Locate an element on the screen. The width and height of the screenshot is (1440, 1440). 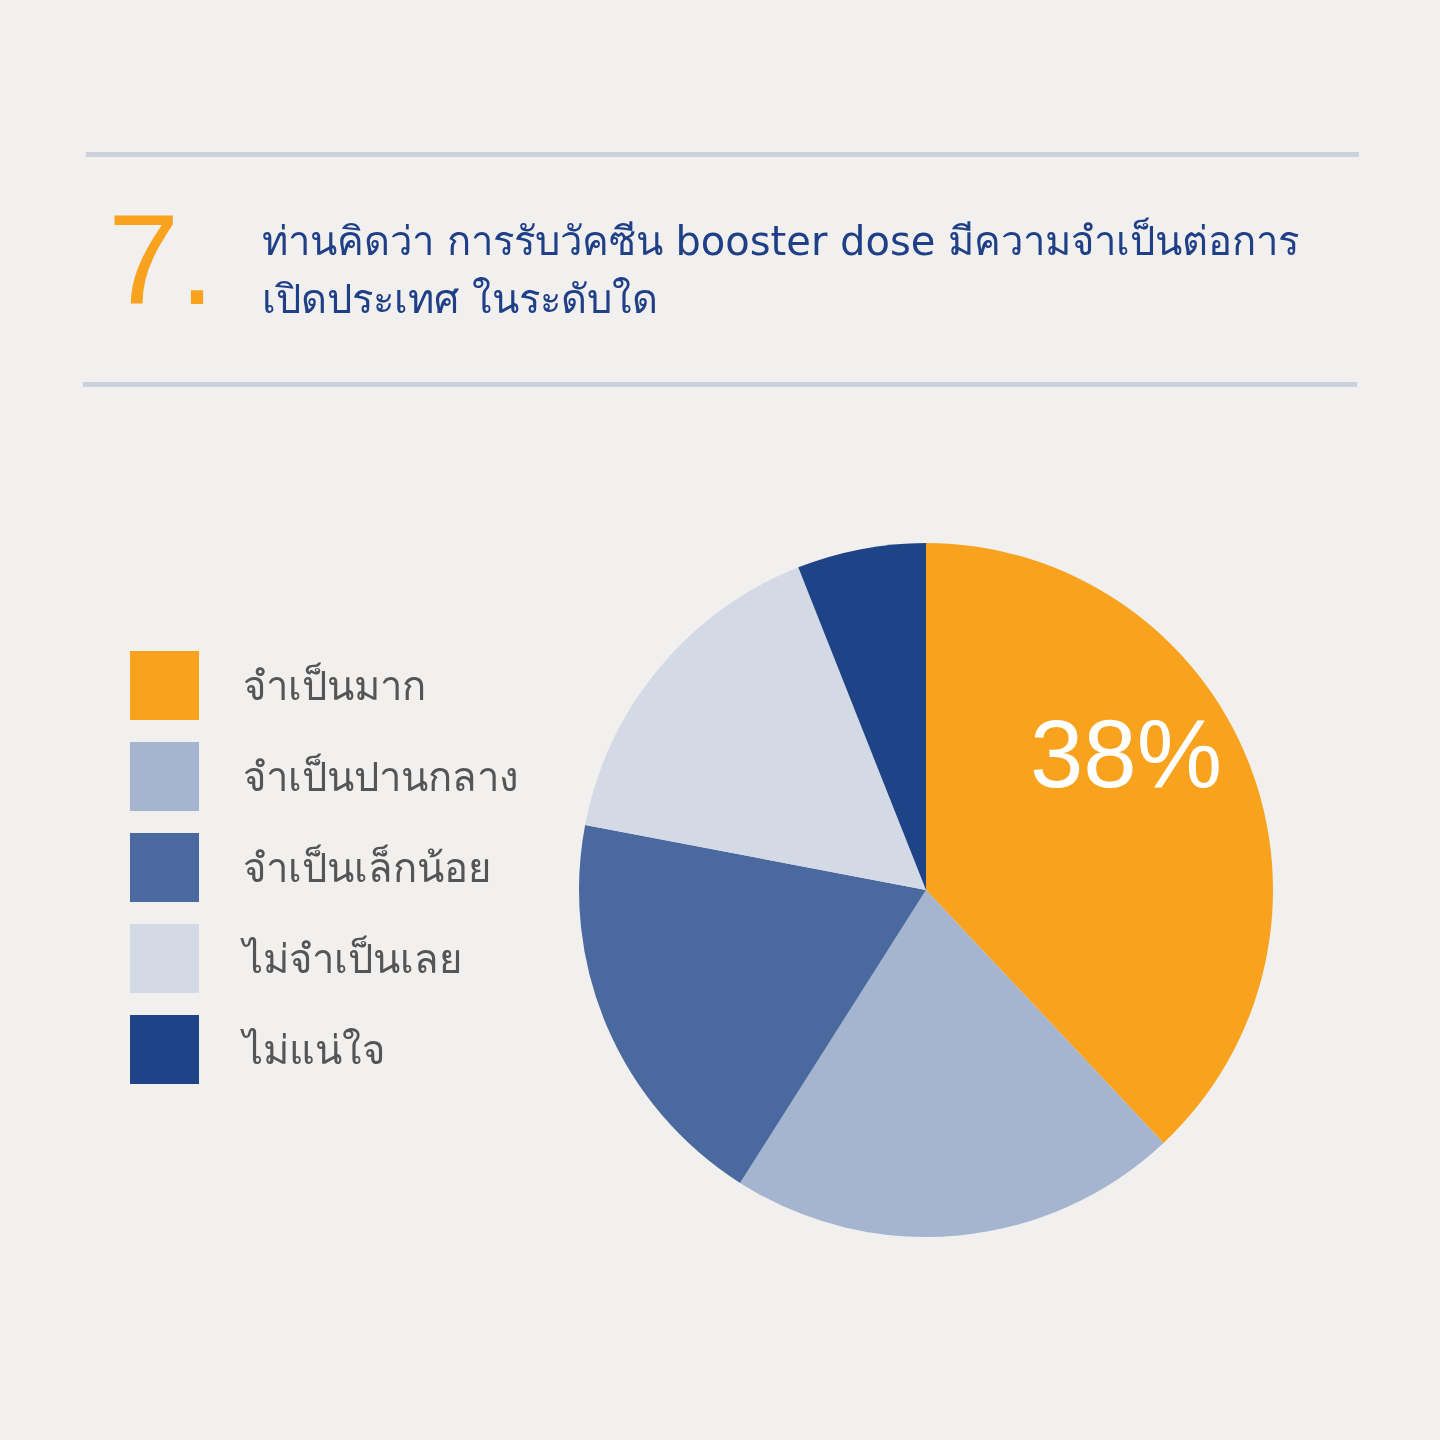
chart-title: ท่านคิดว่า การรับวัคซีน booster dose มีความจำเป็นต่อการเปิดประเทศ ในระดับใด is located at coordinates (781, 270).